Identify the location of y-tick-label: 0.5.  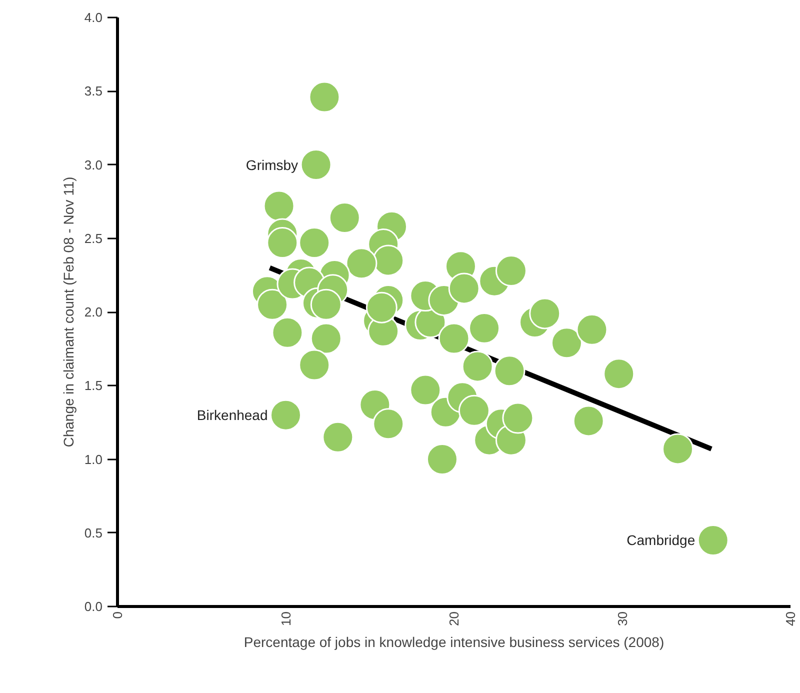
(93, 532).